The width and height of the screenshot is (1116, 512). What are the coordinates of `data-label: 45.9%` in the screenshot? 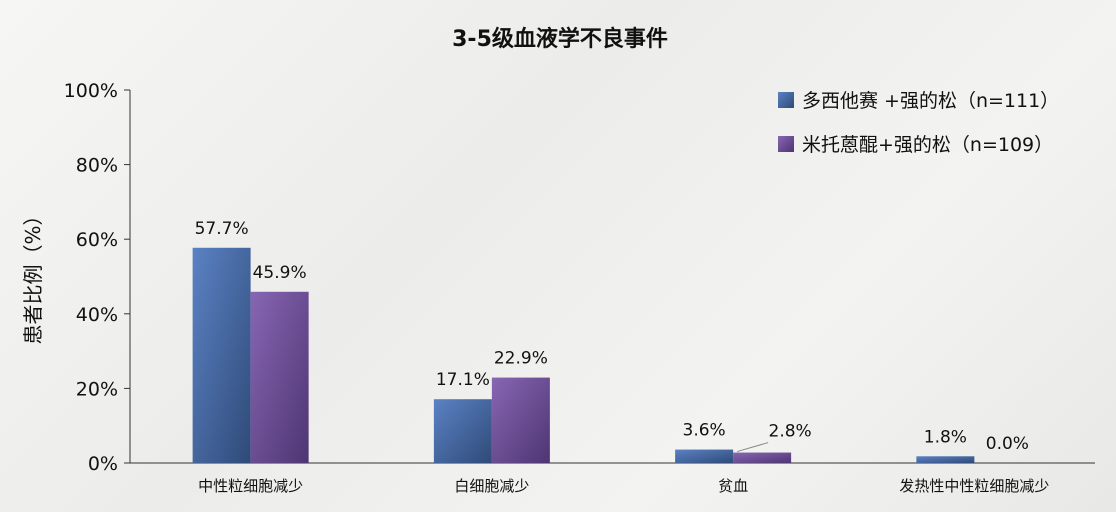 It's located at (280, 273).